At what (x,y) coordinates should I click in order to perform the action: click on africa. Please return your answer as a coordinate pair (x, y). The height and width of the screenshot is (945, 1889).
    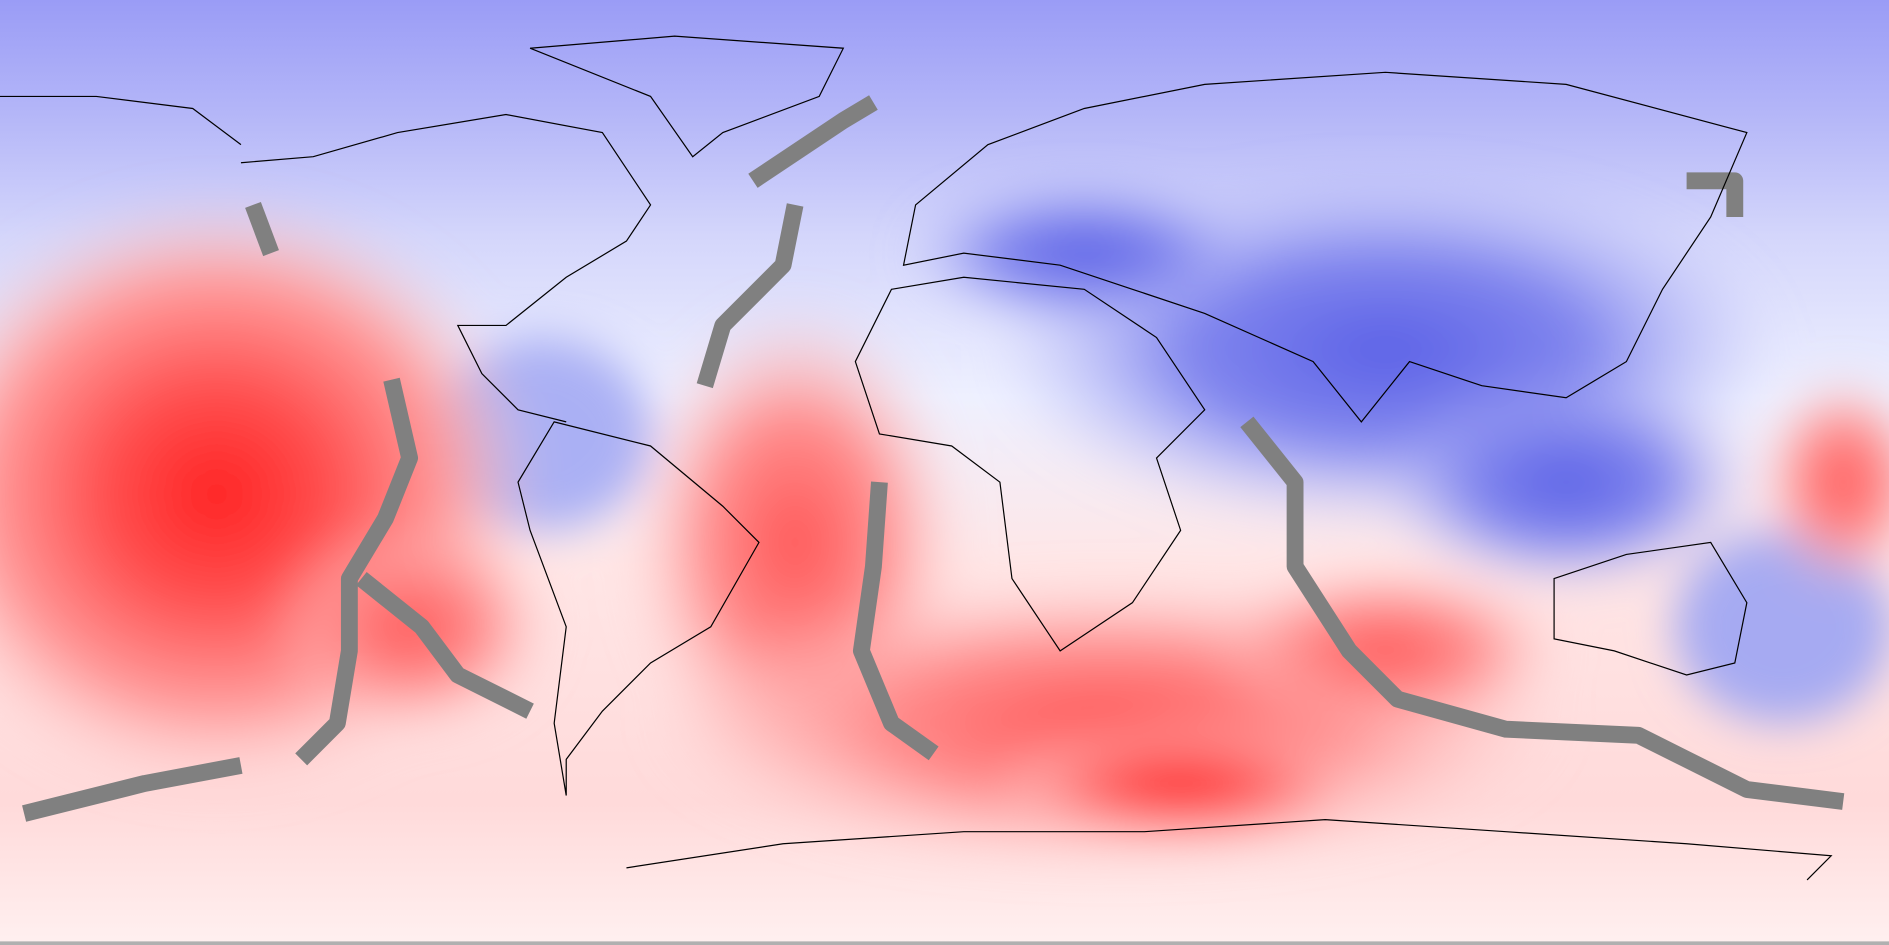
    Looking at the image, I should click on (1030, 464).